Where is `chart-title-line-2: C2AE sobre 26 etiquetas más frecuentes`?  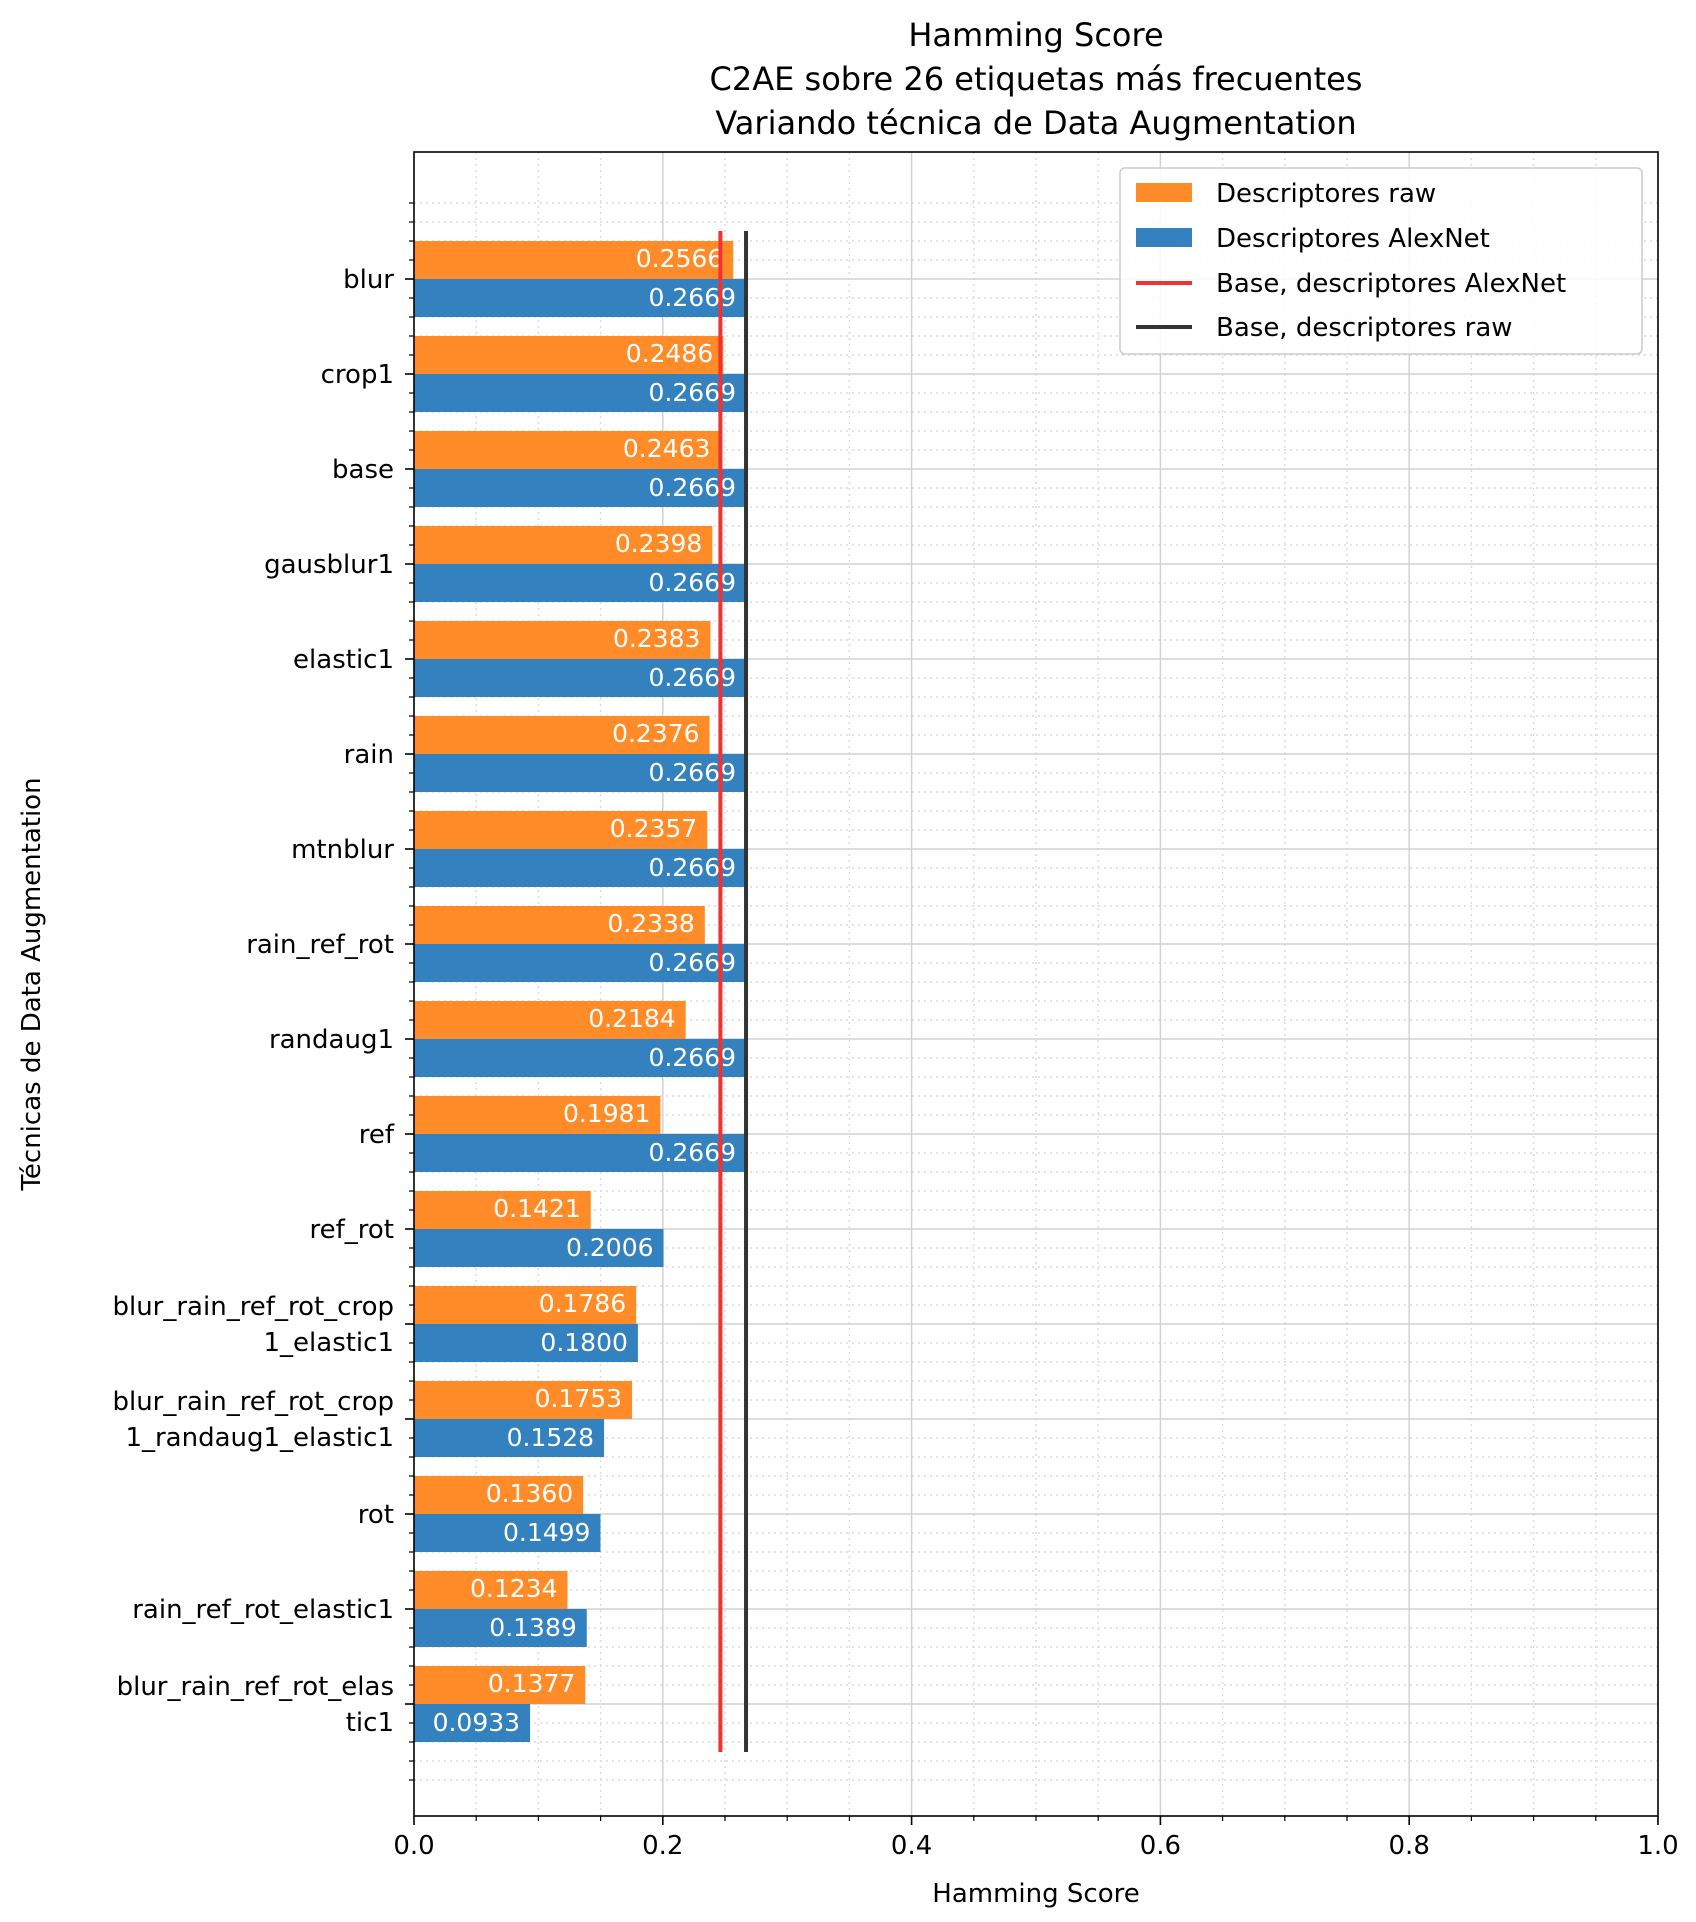 chart-title-line-2: C2AE sobre 26 etiquetas más frecuentes is located at coordinates (1036, 79).